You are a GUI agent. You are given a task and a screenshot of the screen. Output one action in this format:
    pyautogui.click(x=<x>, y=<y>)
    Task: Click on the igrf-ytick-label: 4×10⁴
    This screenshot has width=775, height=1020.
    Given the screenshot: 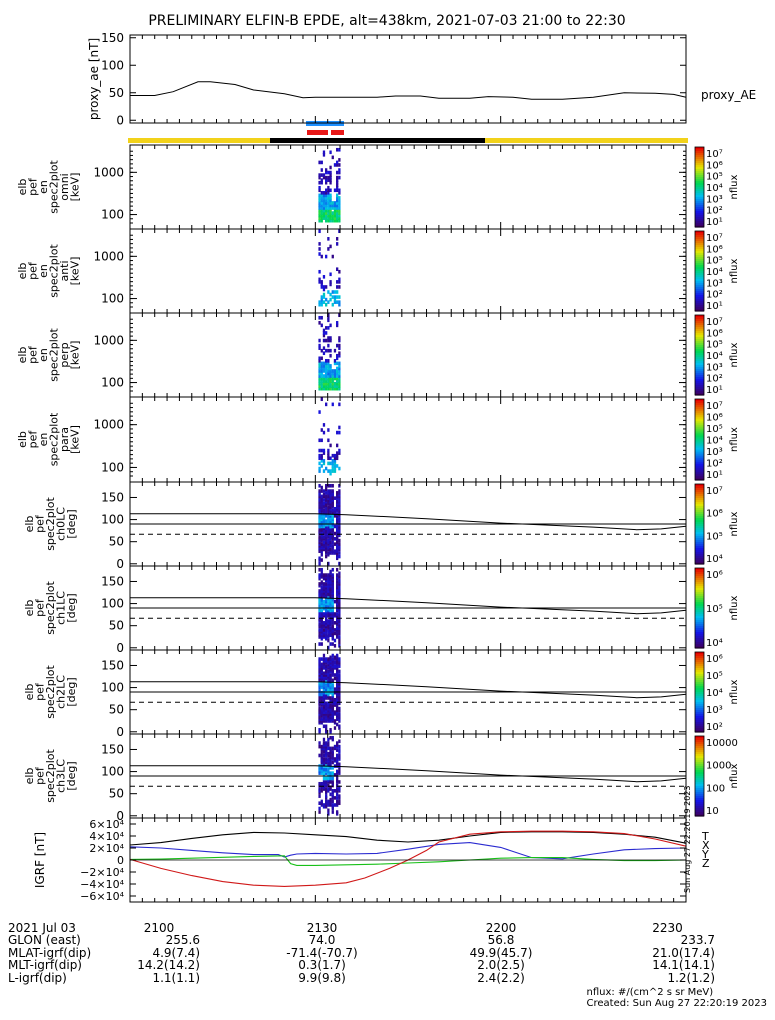 What is the action you would take?
    pyautogui.click(x=106, y=836)
    